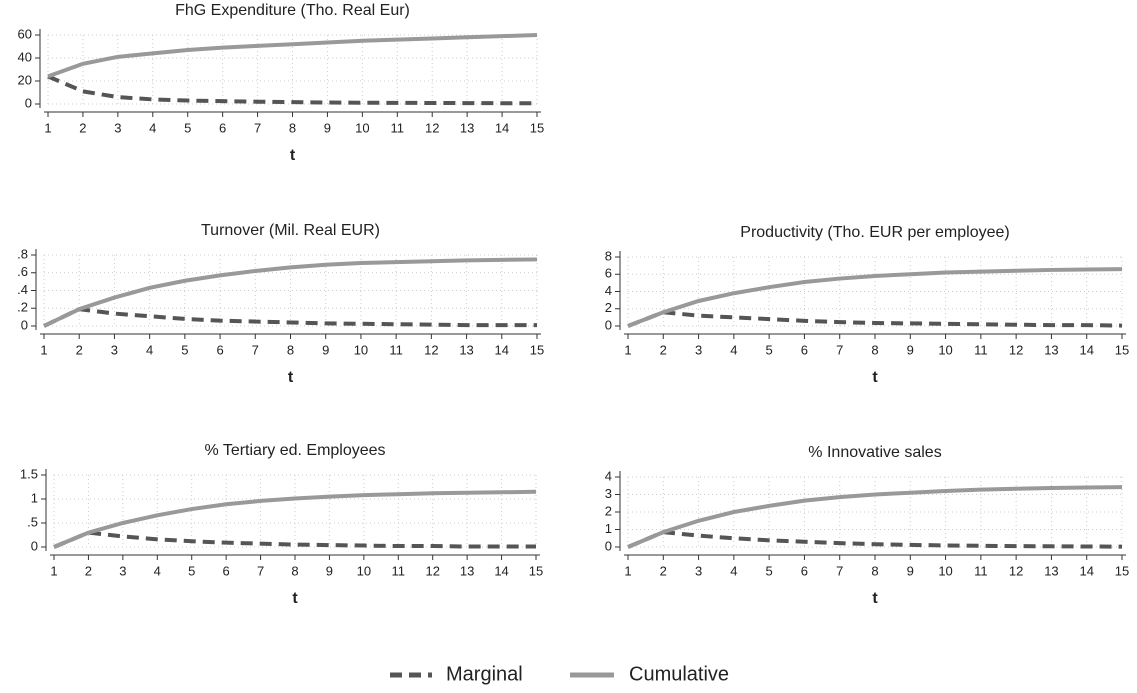  What do you see at coordinates (25, 79) in the screenshot?
I see `y-tick-label: 20` at bounding box center [25, 79].